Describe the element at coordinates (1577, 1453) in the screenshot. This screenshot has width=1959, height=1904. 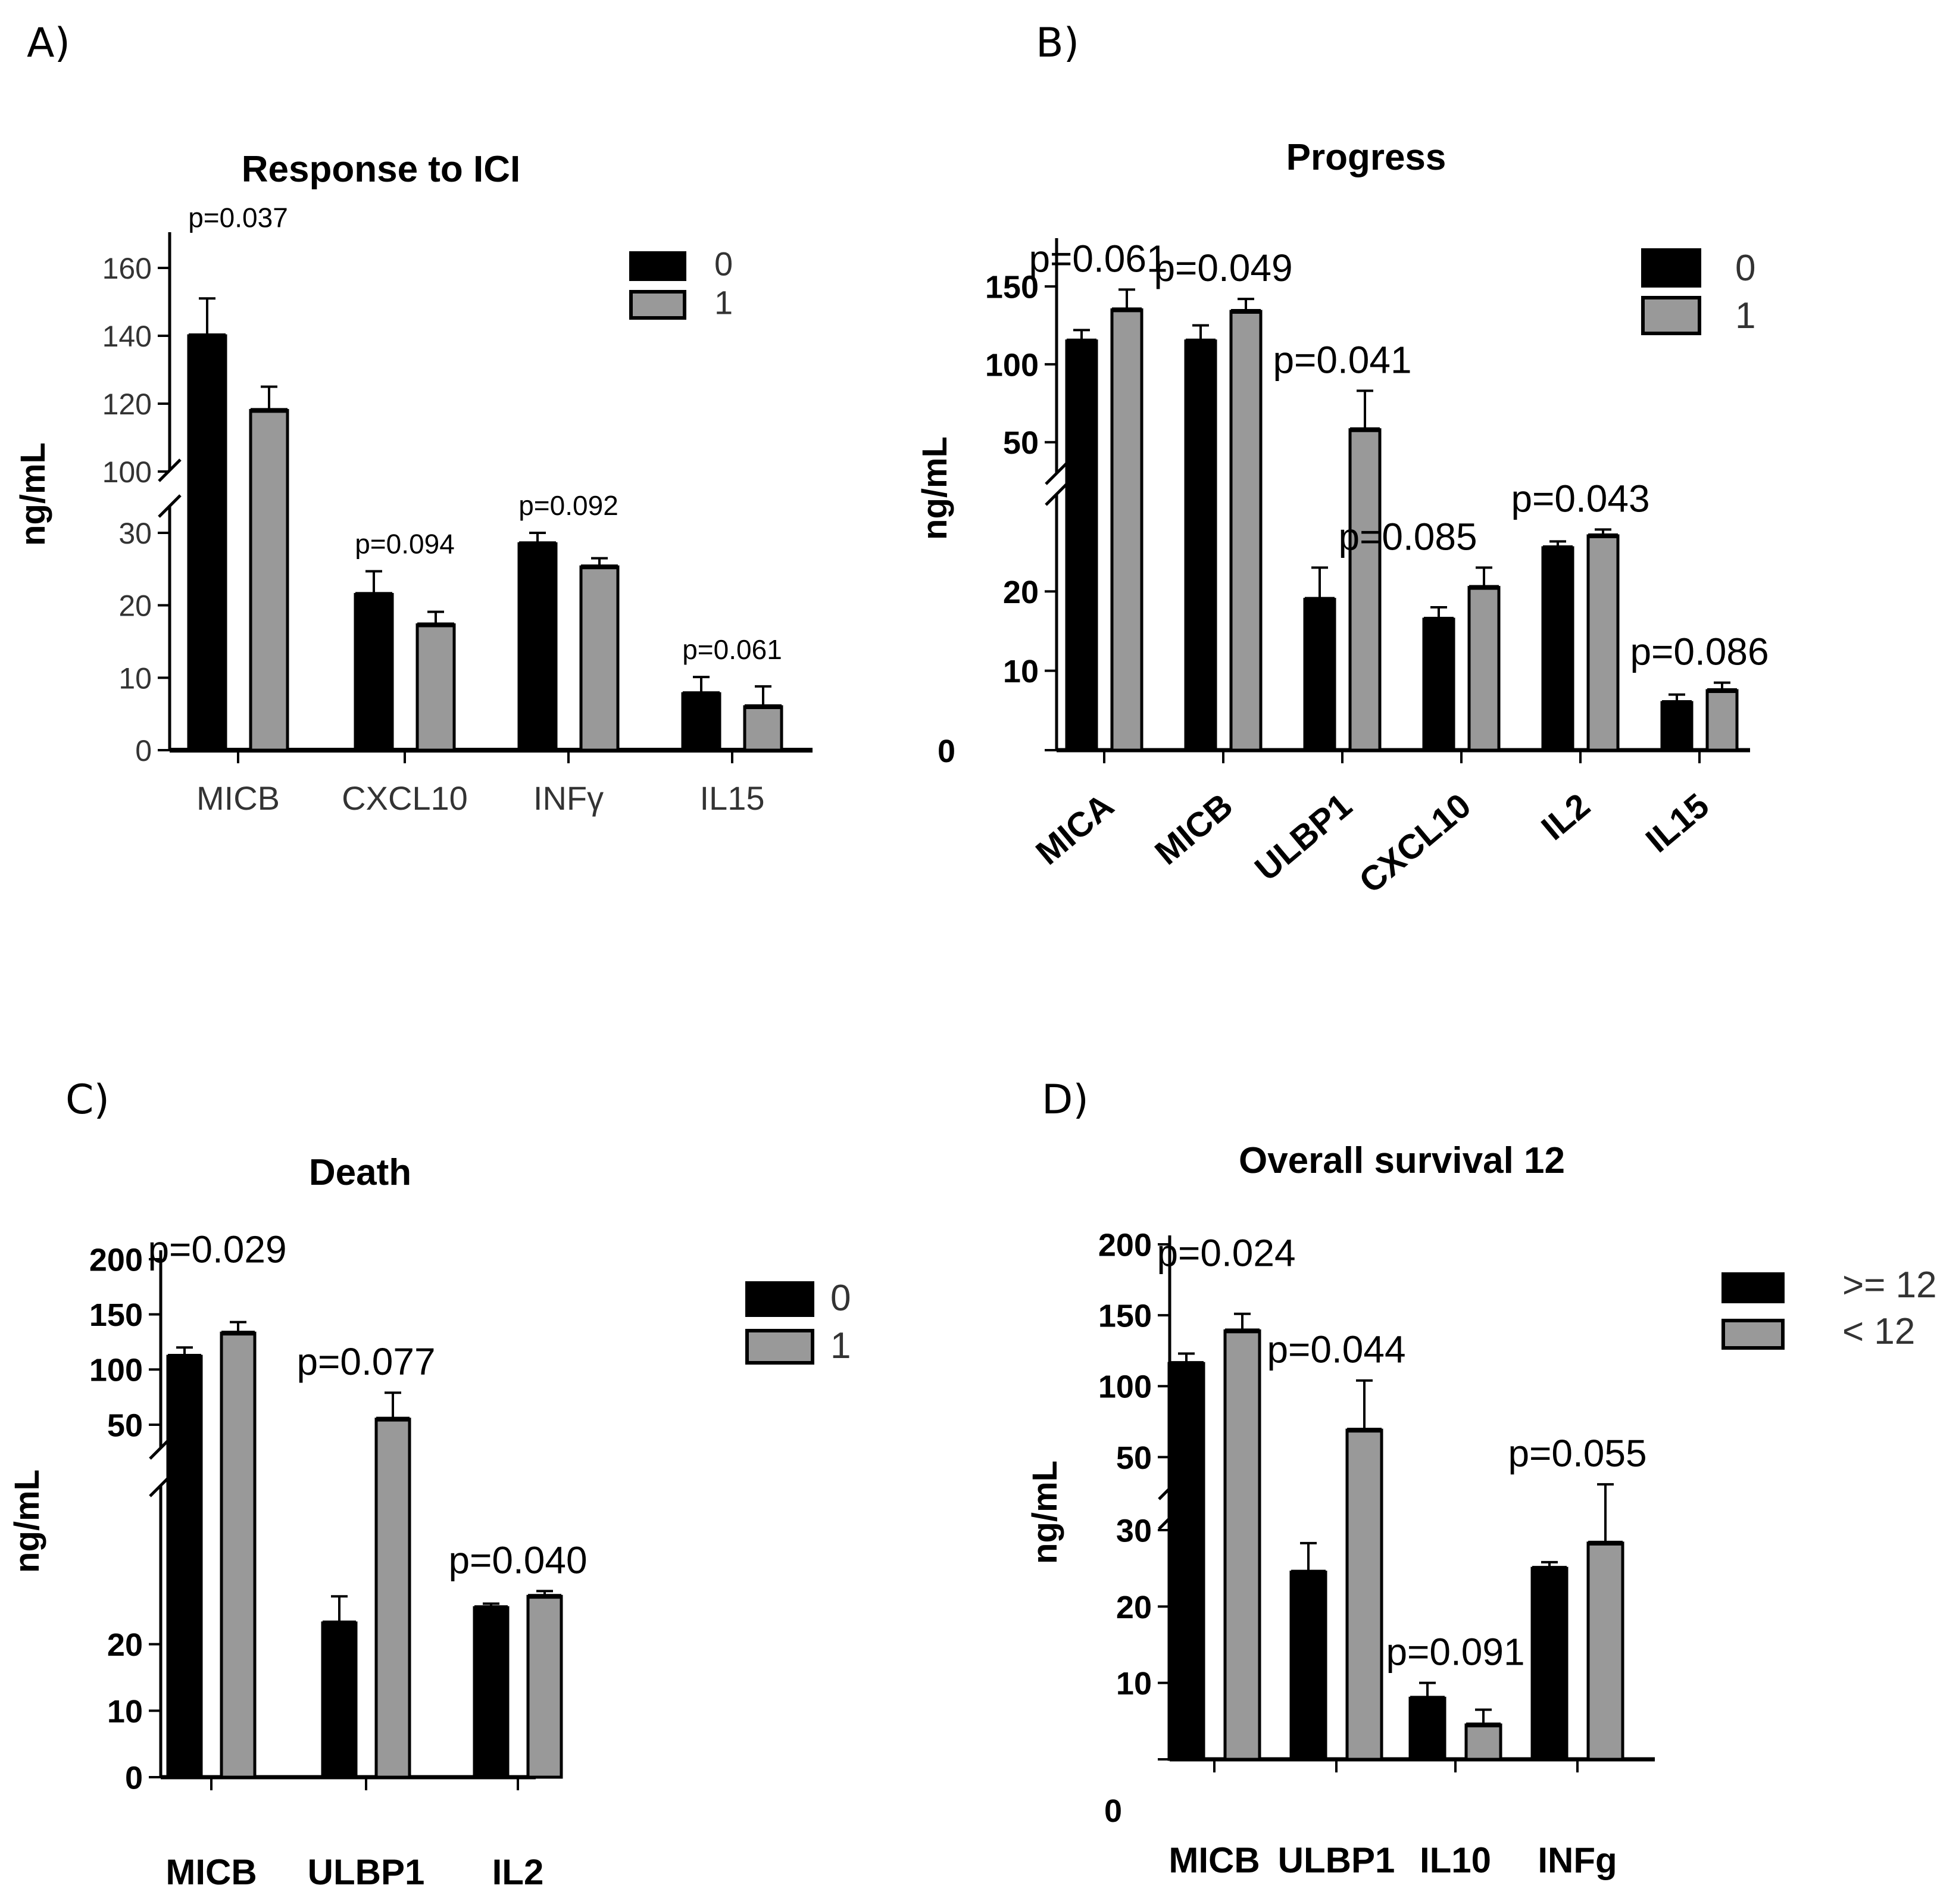
I see `p-value-label: p=0.055` at that location.